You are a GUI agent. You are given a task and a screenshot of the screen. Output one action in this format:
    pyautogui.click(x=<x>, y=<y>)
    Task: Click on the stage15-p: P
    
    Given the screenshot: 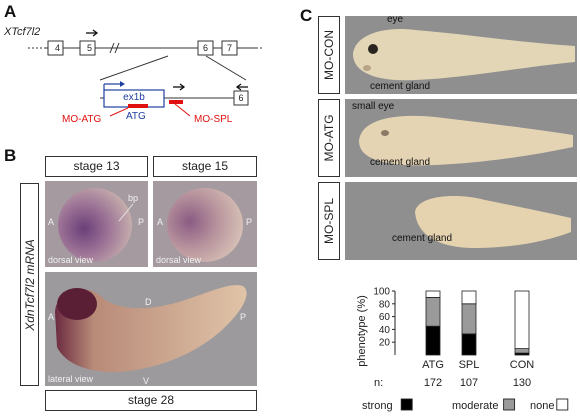 What is the action you would take?
    pyautogui.click(x=249, y=222)
    